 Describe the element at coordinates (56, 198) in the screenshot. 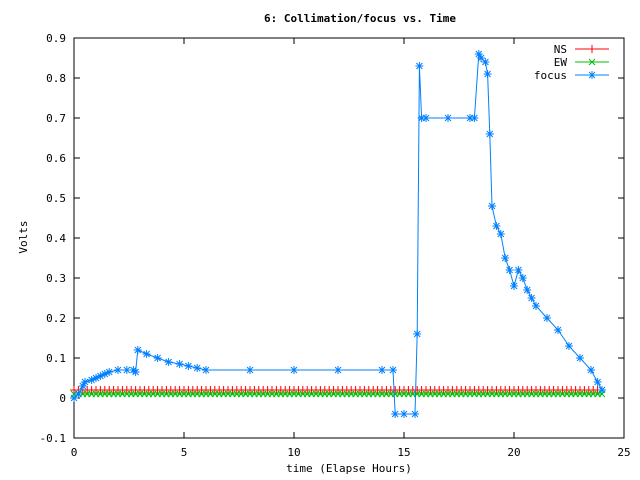

I see `y-tick-label: 0.5` at that location.